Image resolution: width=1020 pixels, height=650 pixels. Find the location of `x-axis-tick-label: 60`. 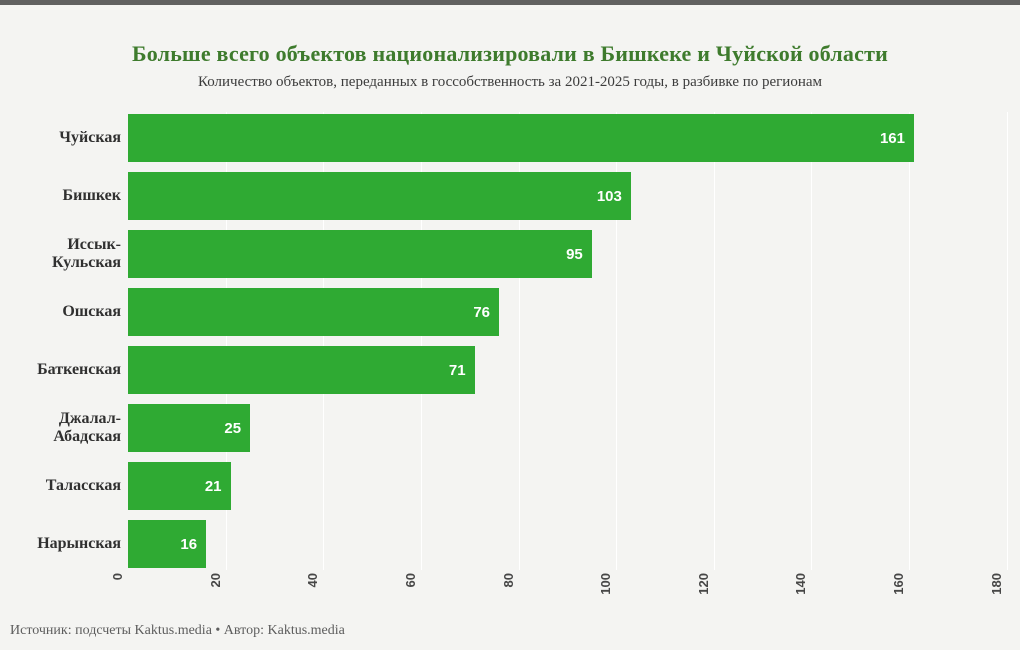

x-axis-tick-label: 60 is located at coordinates (410, 580).